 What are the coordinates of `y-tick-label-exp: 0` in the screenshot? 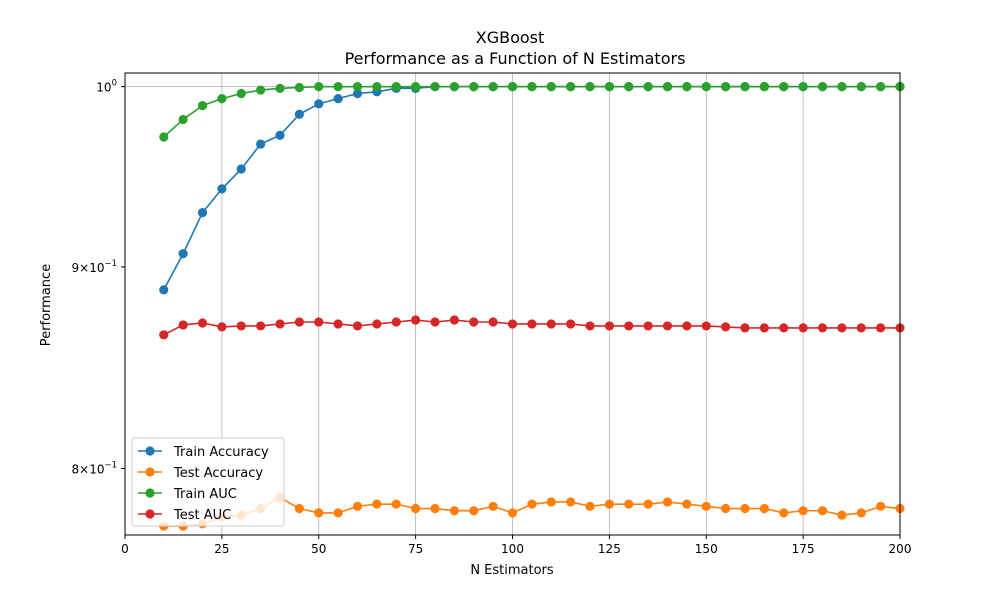 It's located at (114, 84).